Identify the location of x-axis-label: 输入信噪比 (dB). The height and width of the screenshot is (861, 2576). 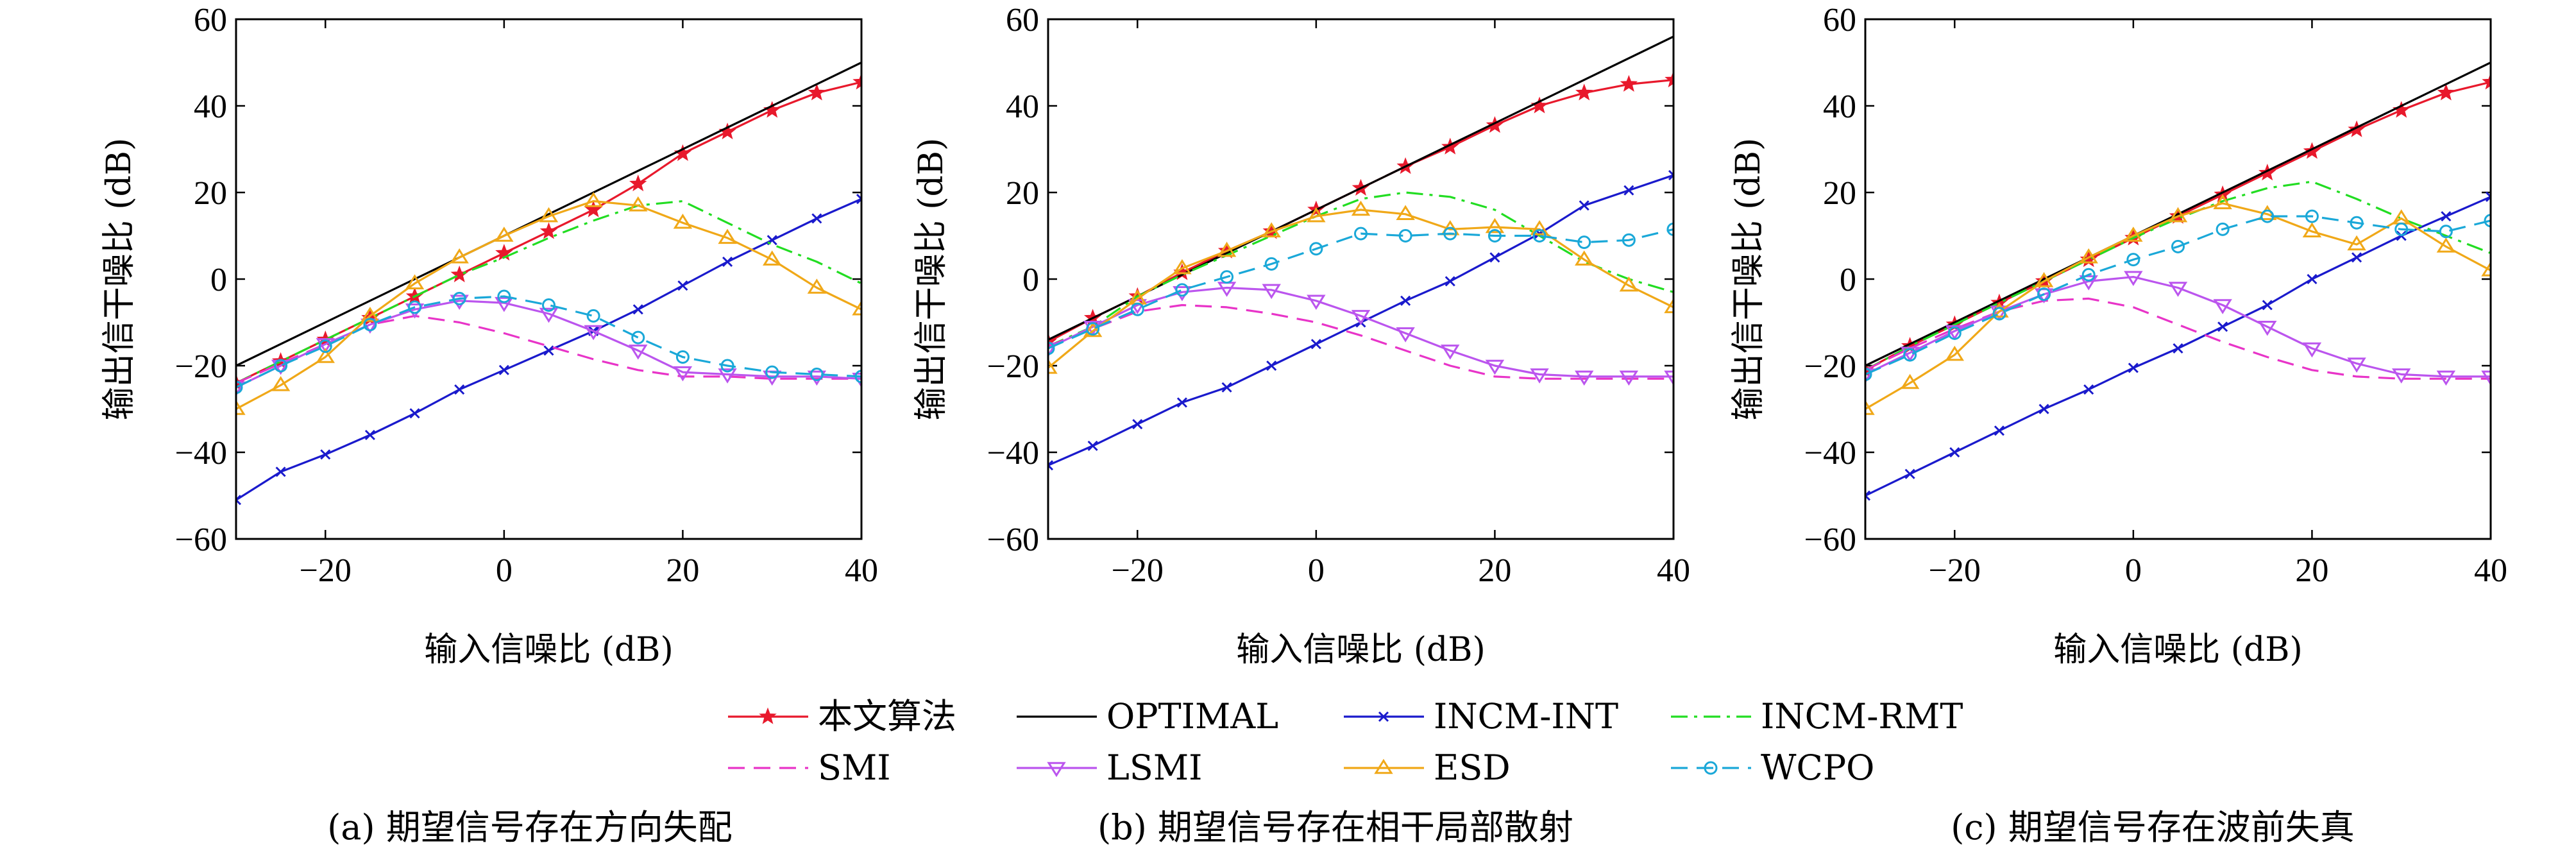
(1361, 650).